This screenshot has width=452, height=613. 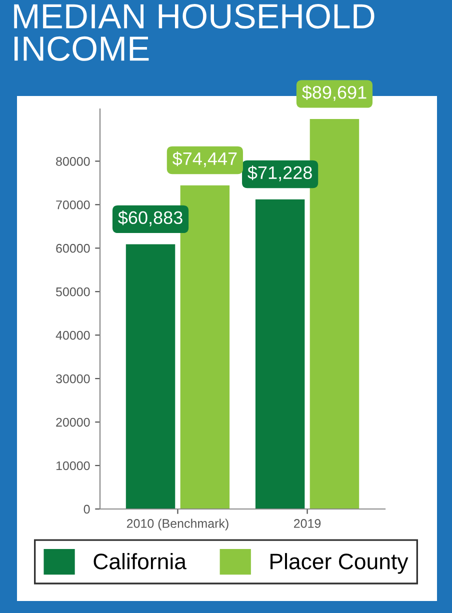 What do you see at coordinates (204, 160) in the screenshot?
I see `data-label: $74,447` at bounding box center [204, 160].